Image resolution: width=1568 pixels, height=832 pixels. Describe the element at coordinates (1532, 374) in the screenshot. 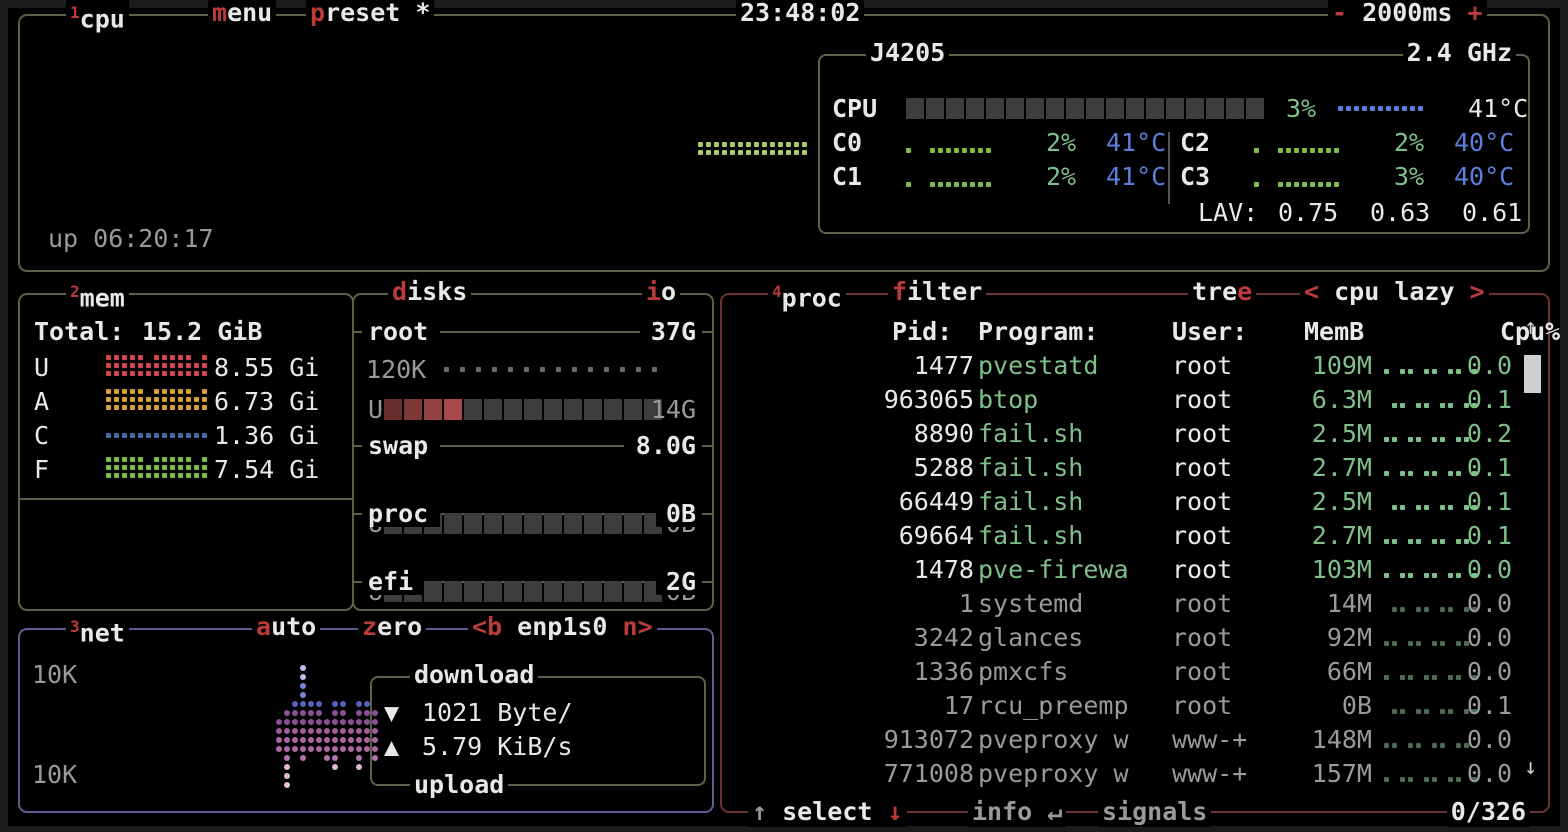

I see `proc-scrollbar-thumb` at that location.